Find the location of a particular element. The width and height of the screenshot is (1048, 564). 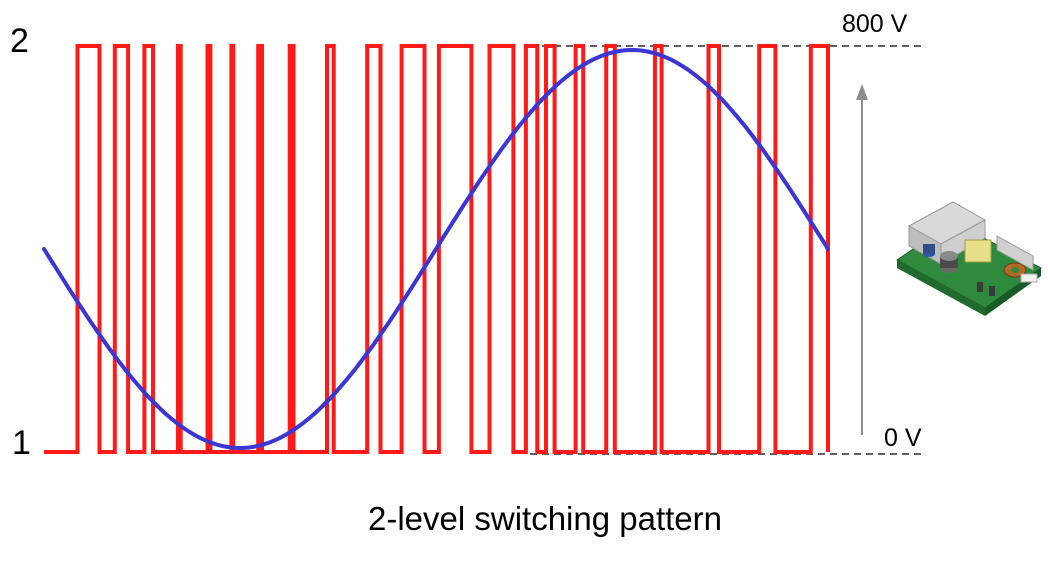

power-supply-board-image is located at coordinates (969, 258).